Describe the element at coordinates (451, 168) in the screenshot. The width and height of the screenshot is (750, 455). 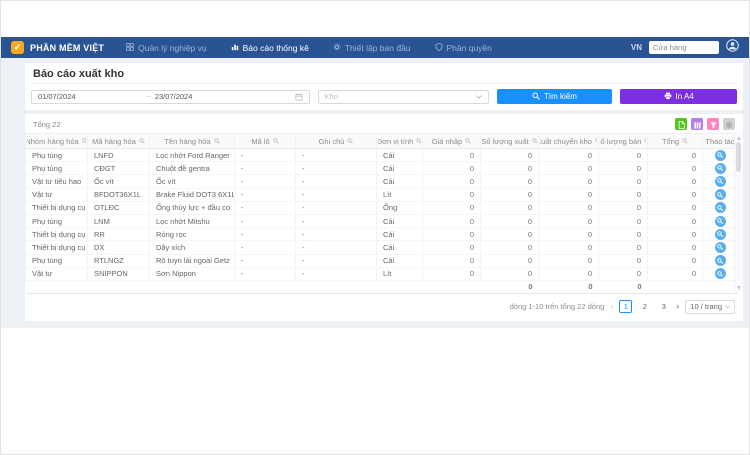
I see `cell-price: 0` at that location.